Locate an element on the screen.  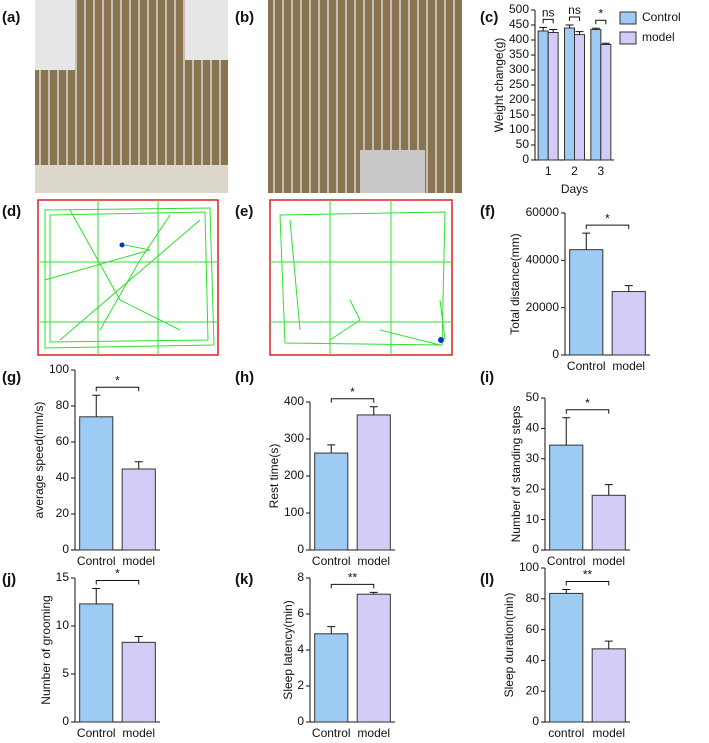
panel-label: (j) is located at coordinates (9, 579).